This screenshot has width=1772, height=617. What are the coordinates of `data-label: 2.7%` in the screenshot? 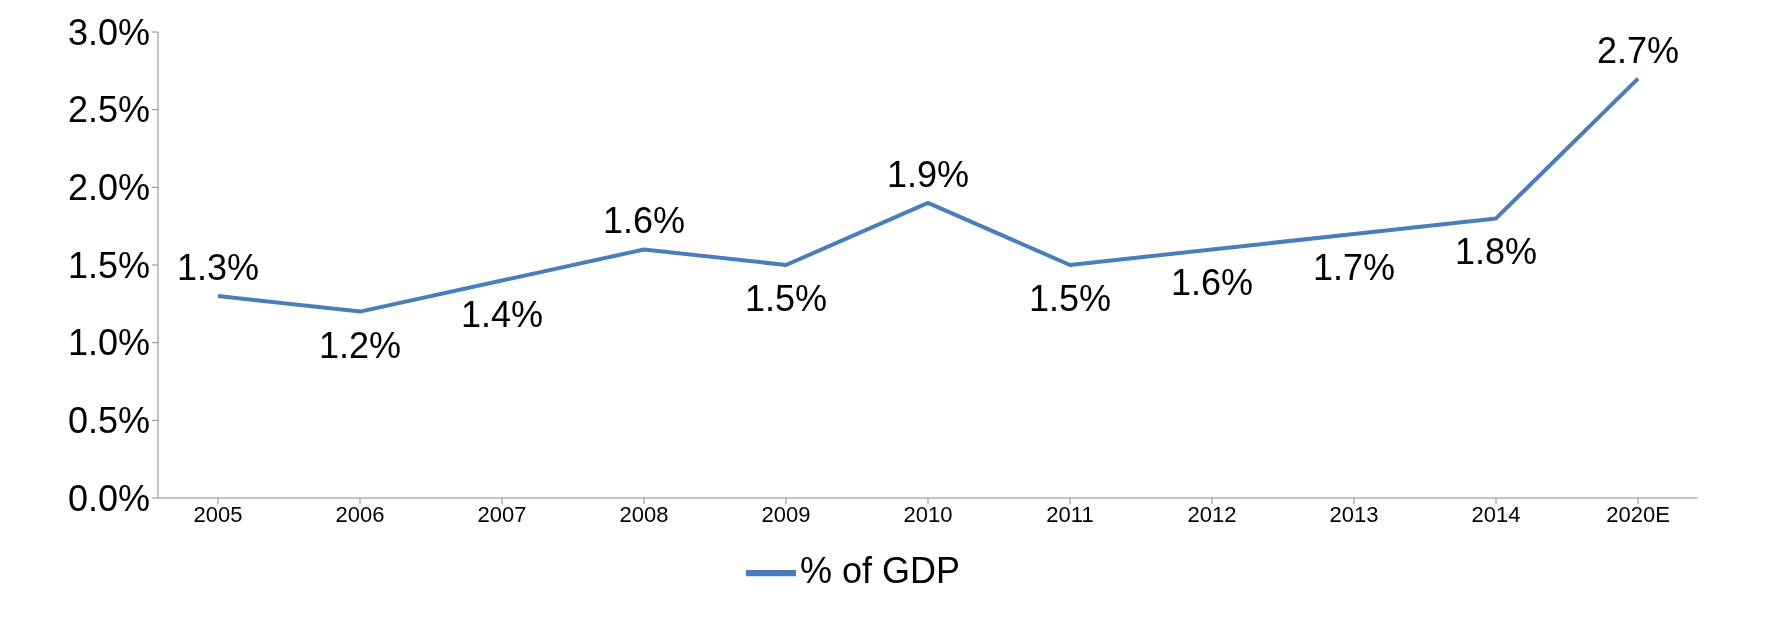 It's located at (1638, 50).